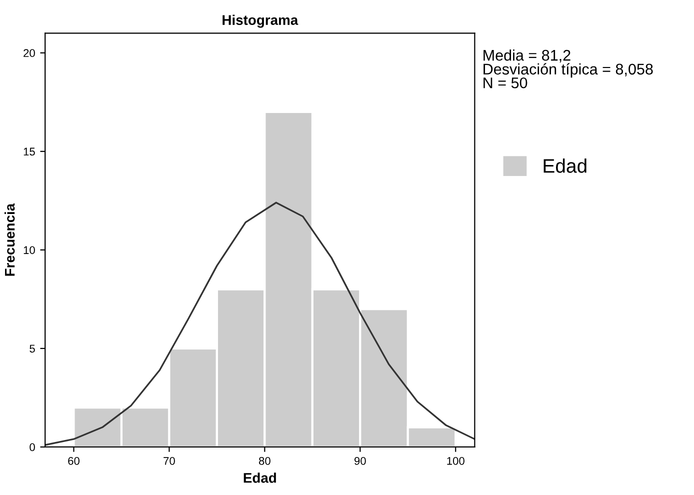  Describe the element at coordinates (260, 21) in the screenshot. I see `chart-title: Histograma` at that location.